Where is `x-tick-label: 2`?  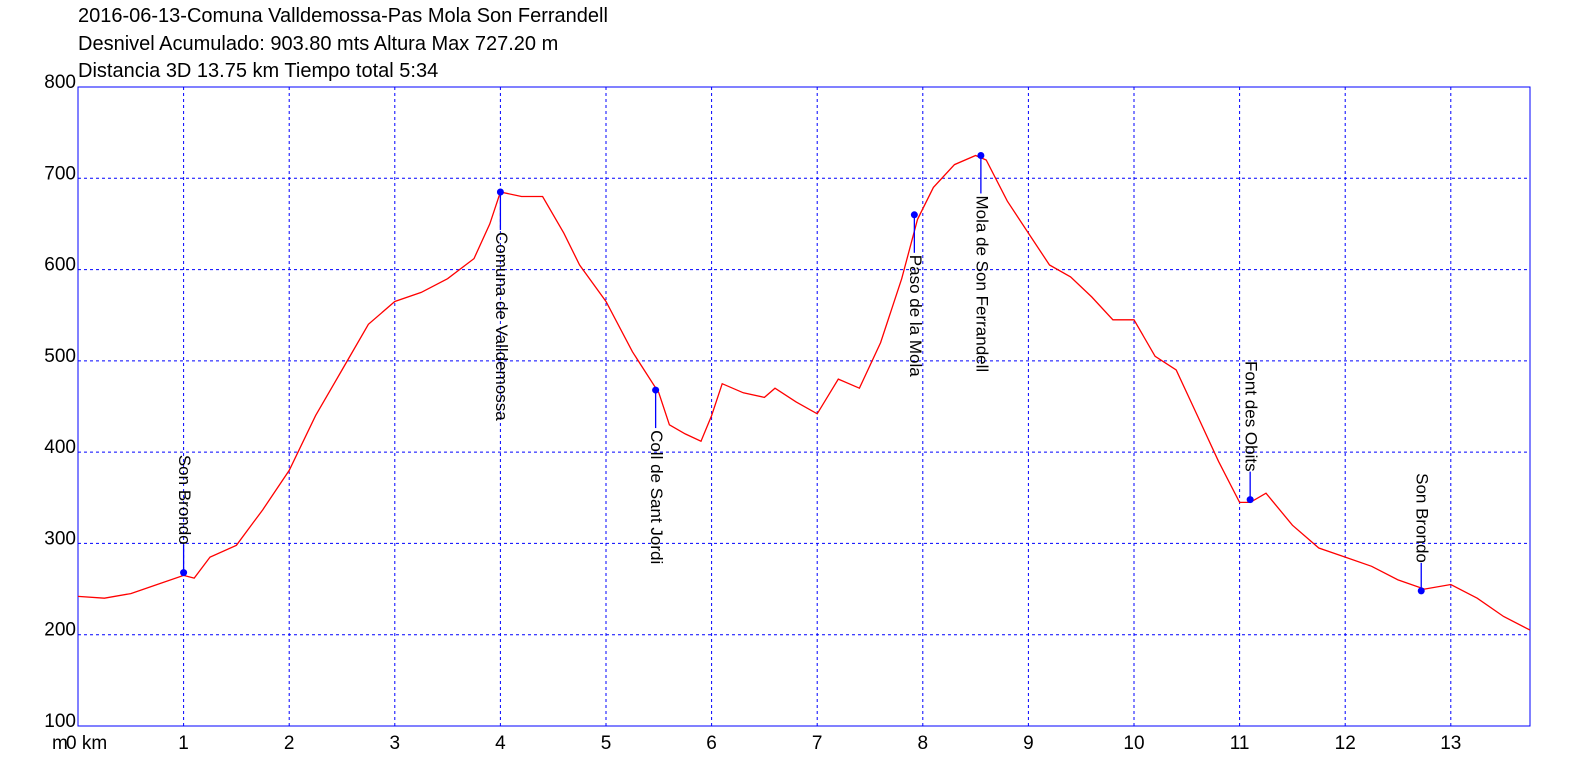
x-tick-label: 2 is located at coordinates (289, 743).